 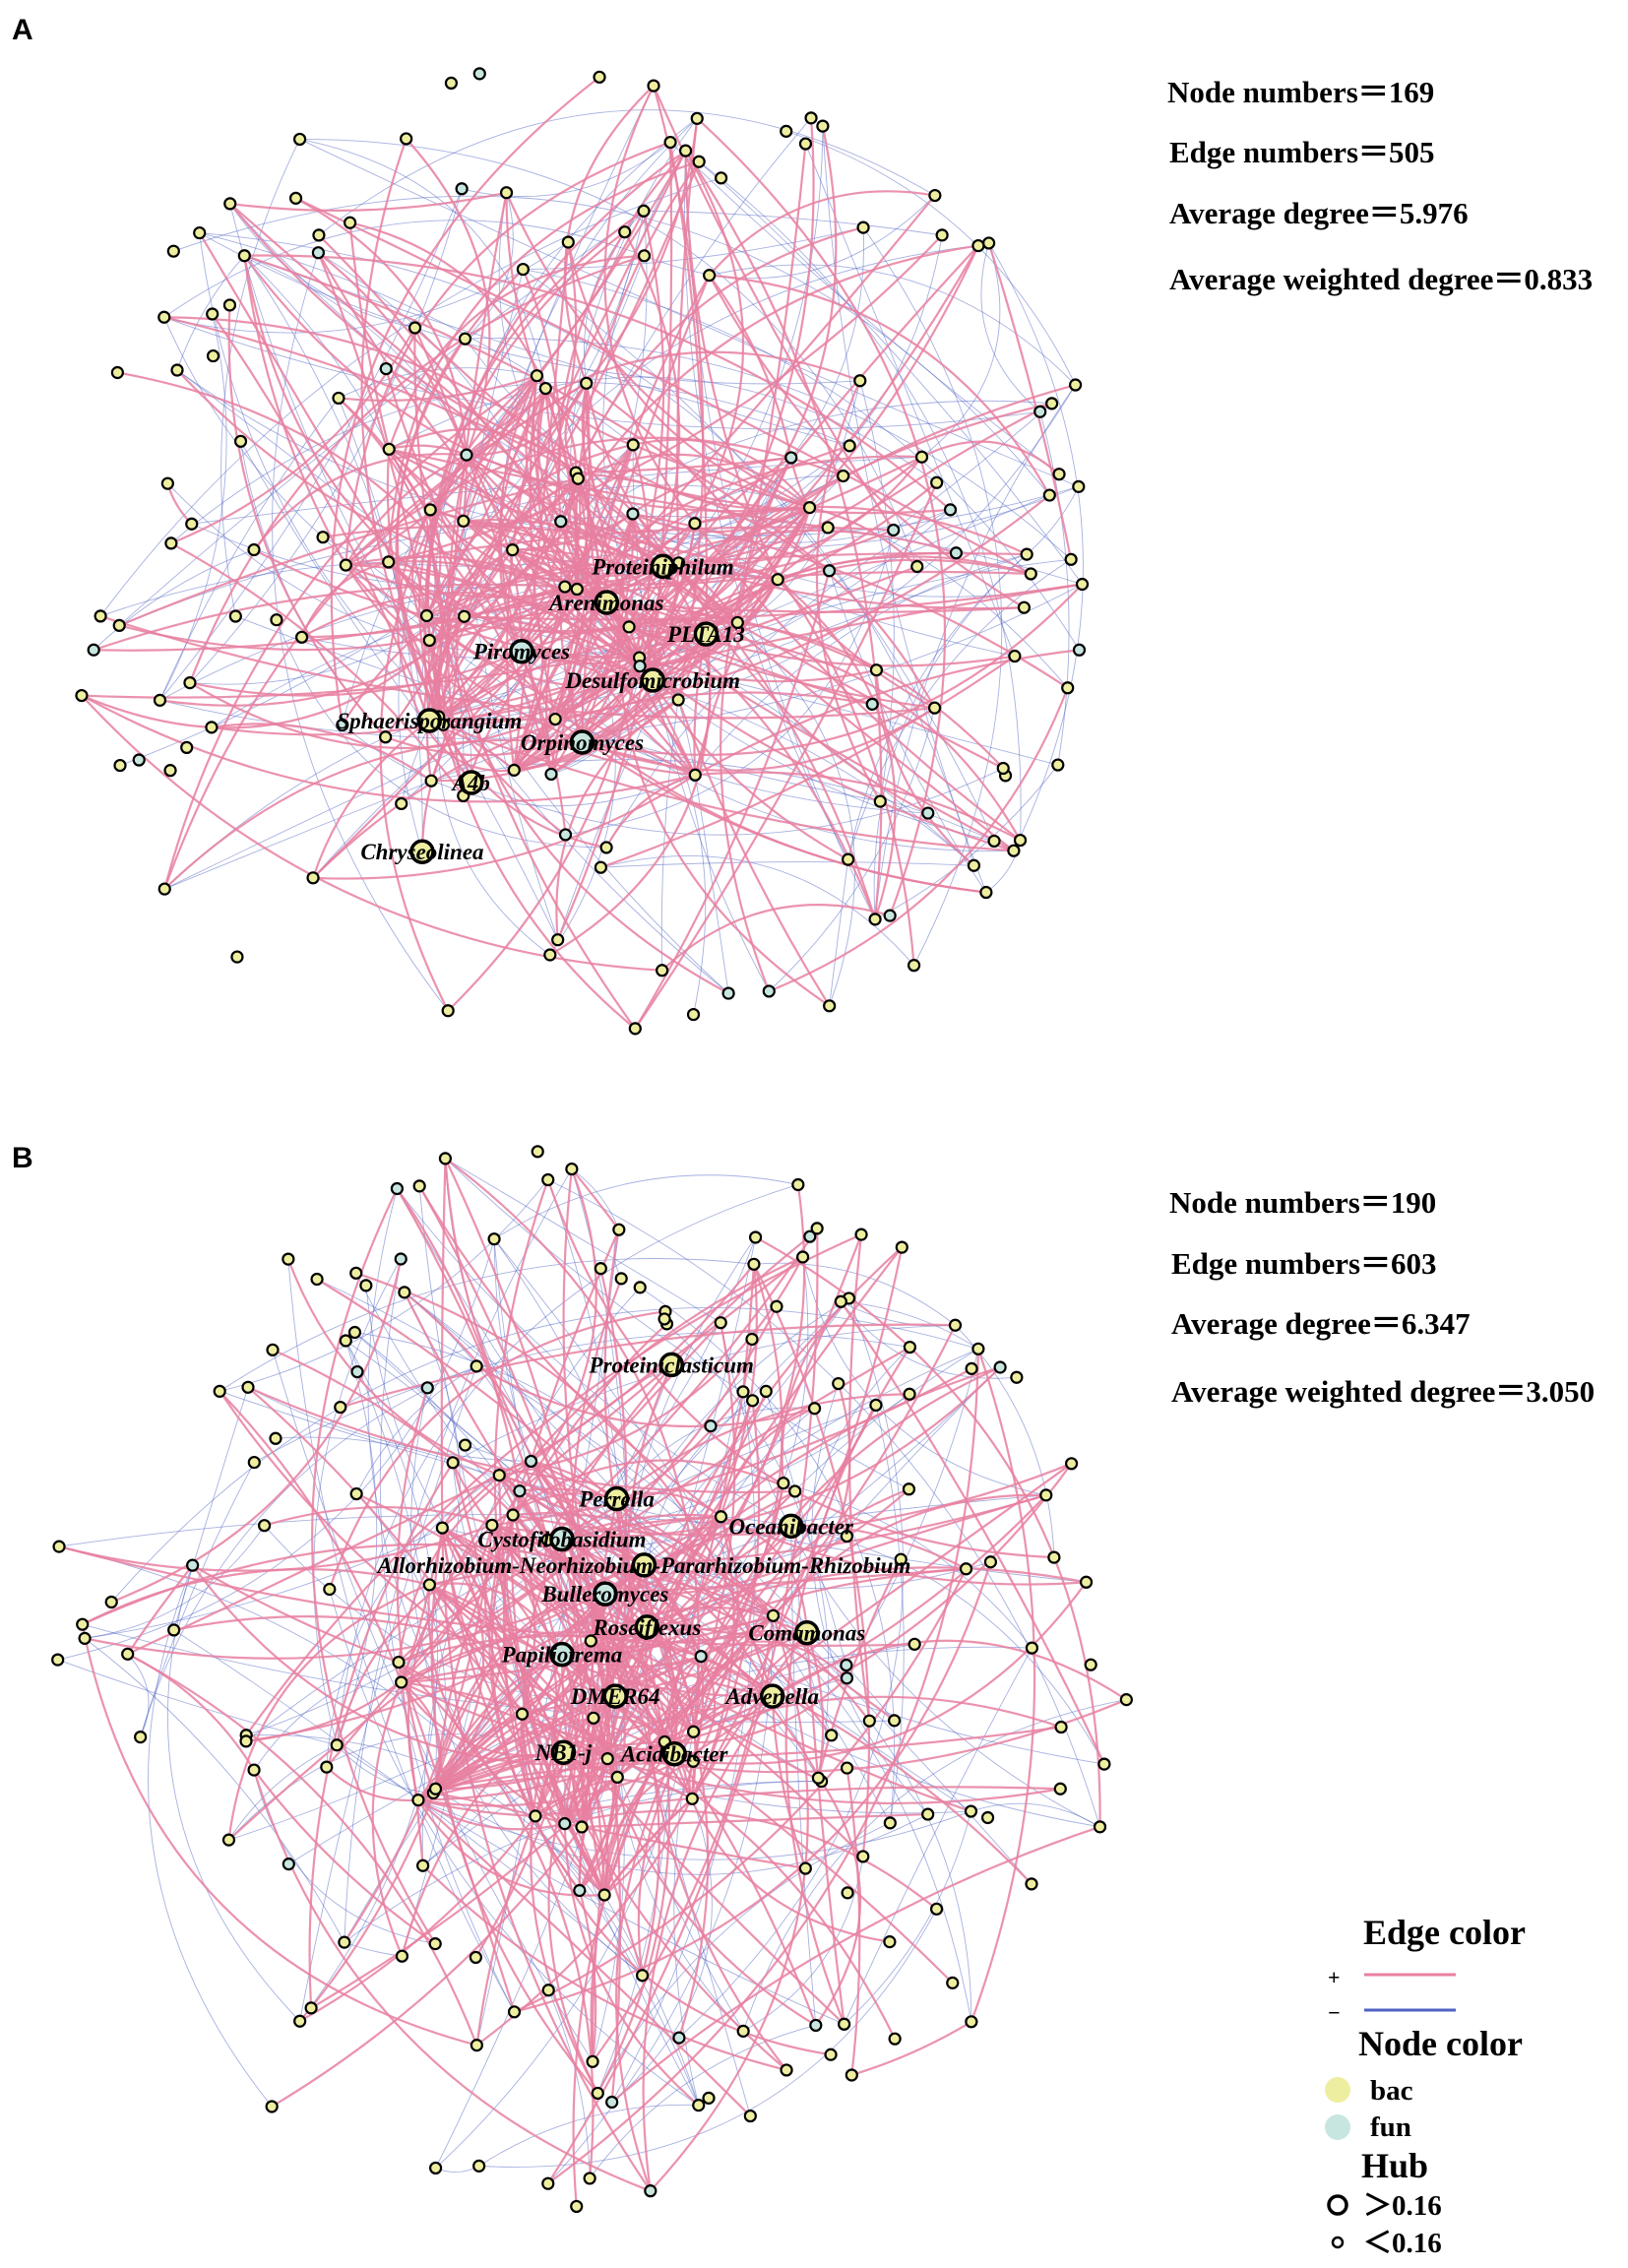 What do you see at coordinates (1402, 2206) in the screenshot?
I see `legend-item: ＞0.16` at bounding box center [1402, 2206].